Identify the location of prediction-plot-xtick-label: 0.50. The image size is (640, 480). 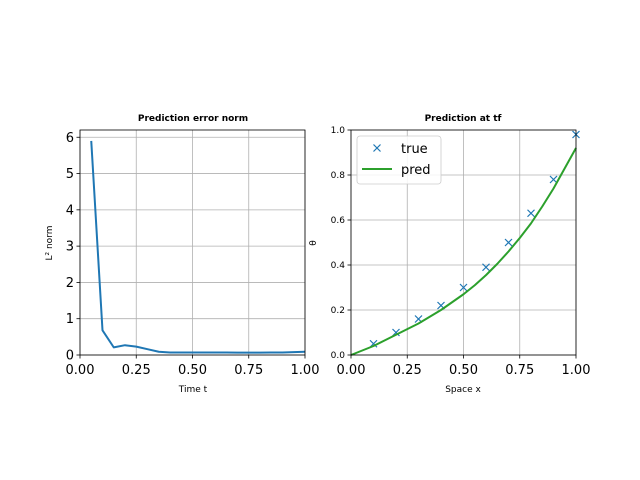
(463, 370).